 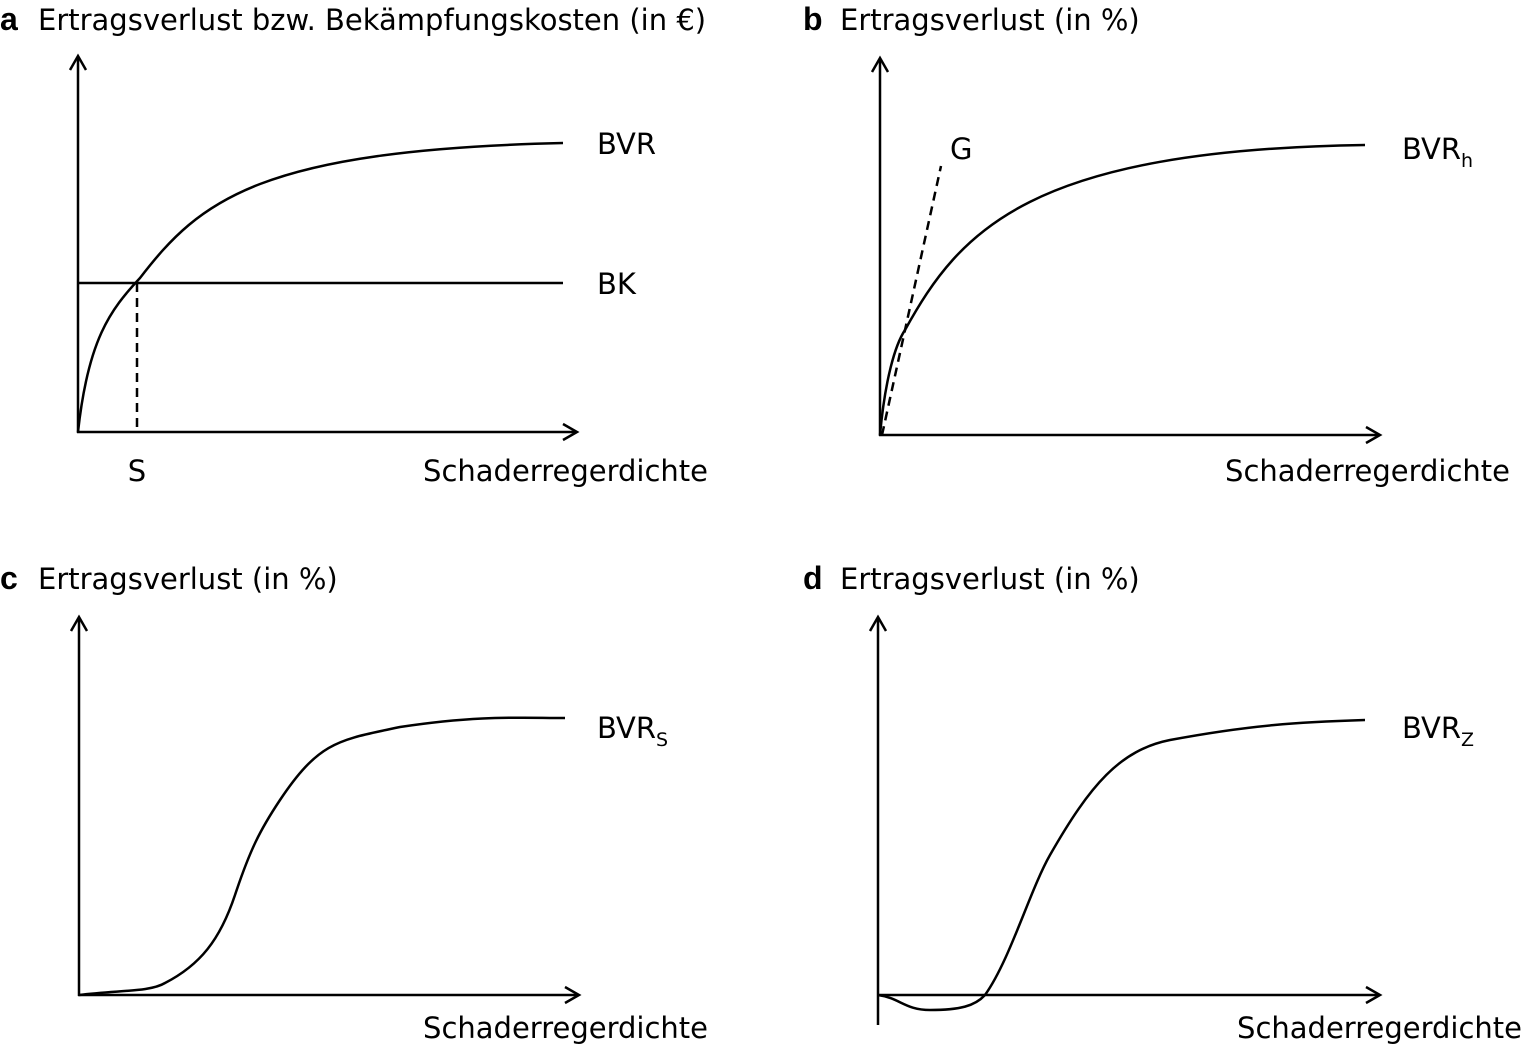 What do you see at coordinates (1437, 152) in the screenshot?
I see `curve-label: BVRh` at bounding box center [1437, 152].